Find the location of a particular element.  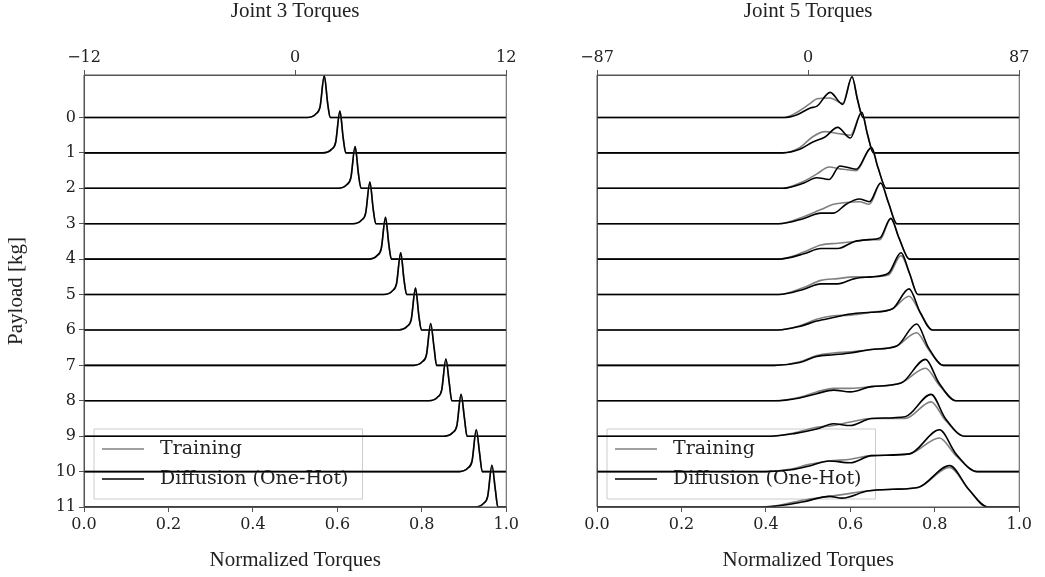

y-tick-label: 11 is located at coordinates (65, 506).